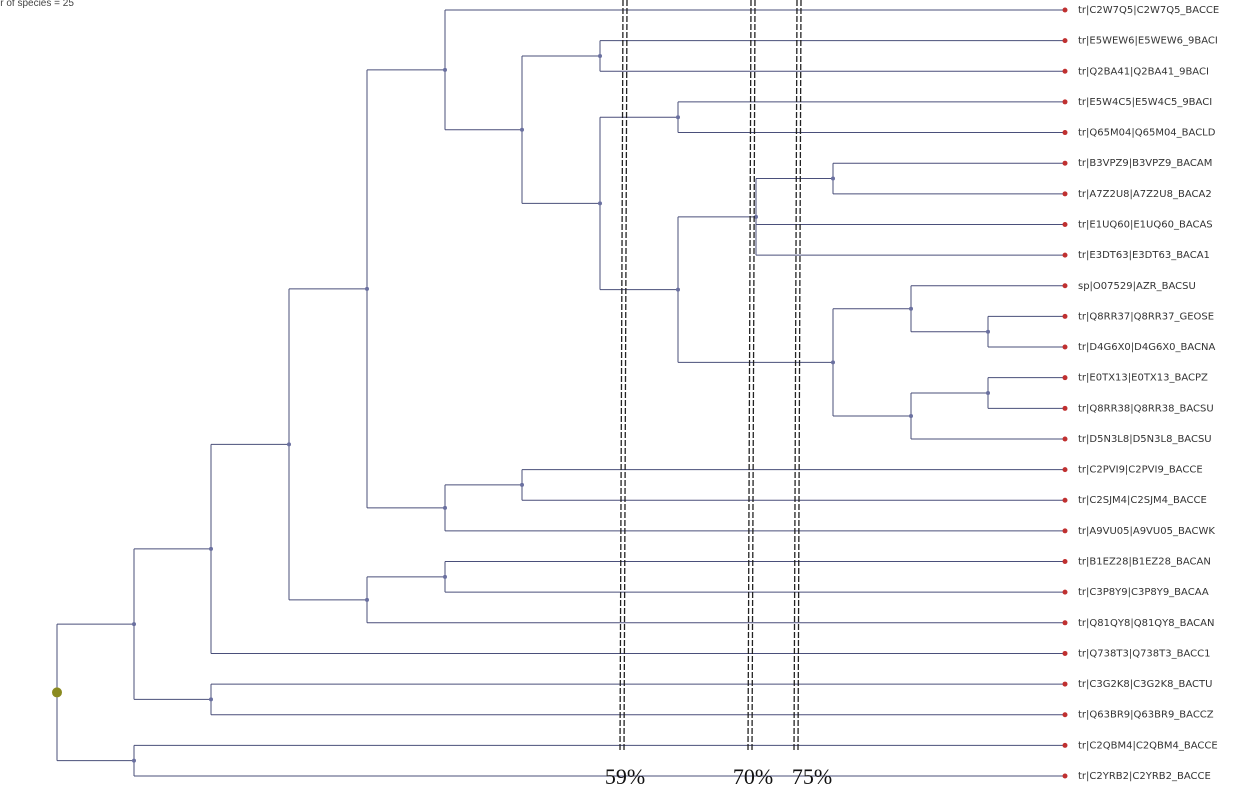 This screenshot has width=1256, height=810. Describe the element at coordinates (1146, 623) in the screenshot. I see `leaf-label: tr|Q81QY8|Q81QY8_BACAN` at that location.